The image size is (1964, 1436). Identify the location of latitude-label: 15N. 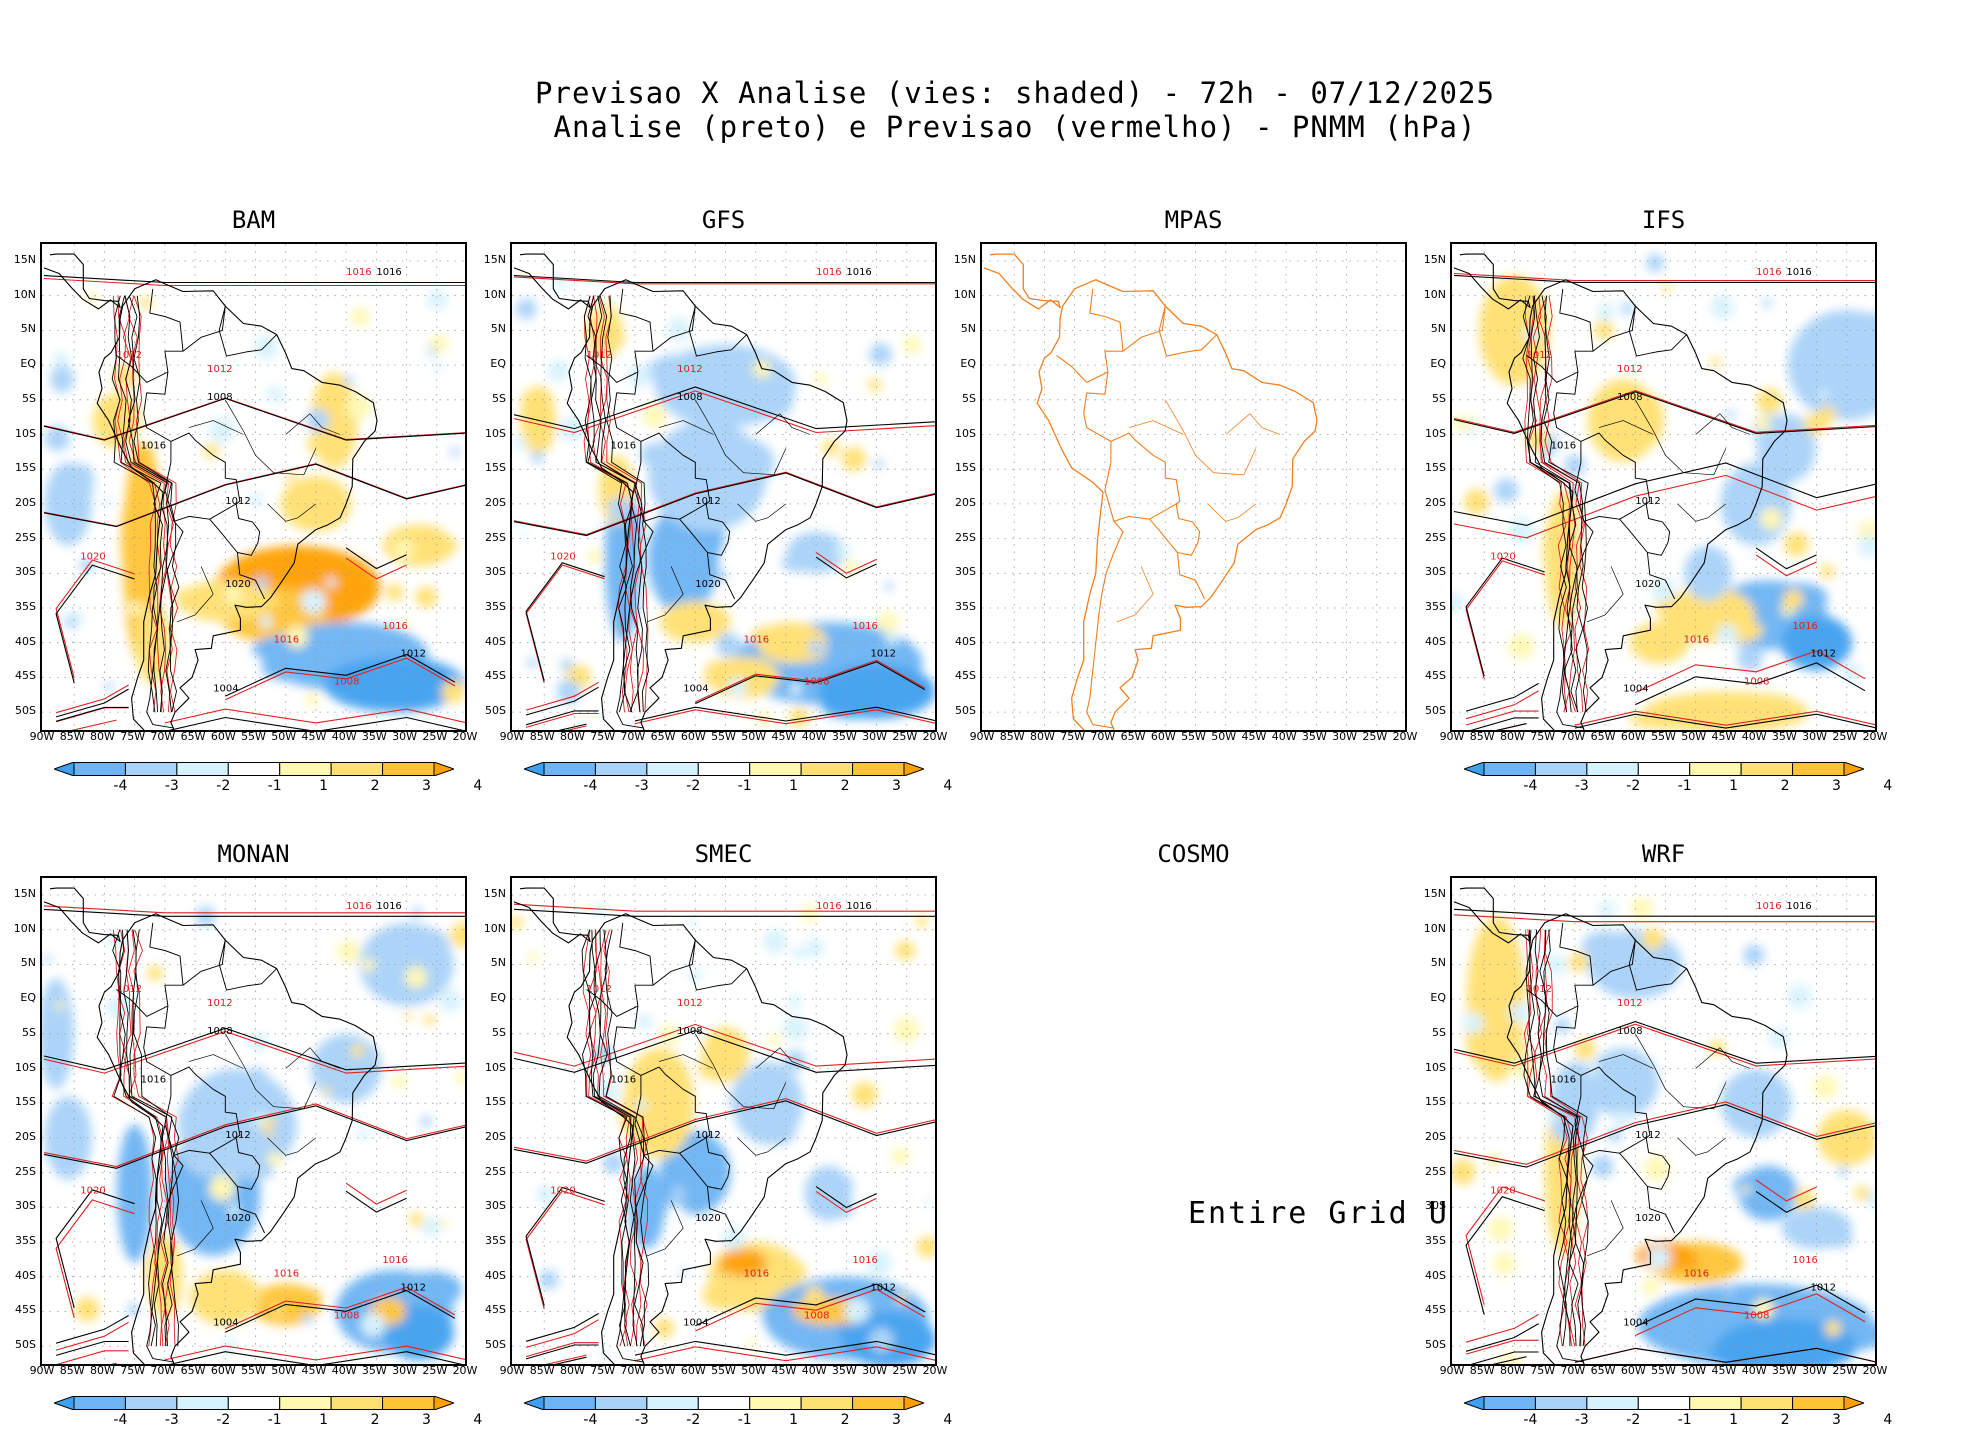
(494, 893).